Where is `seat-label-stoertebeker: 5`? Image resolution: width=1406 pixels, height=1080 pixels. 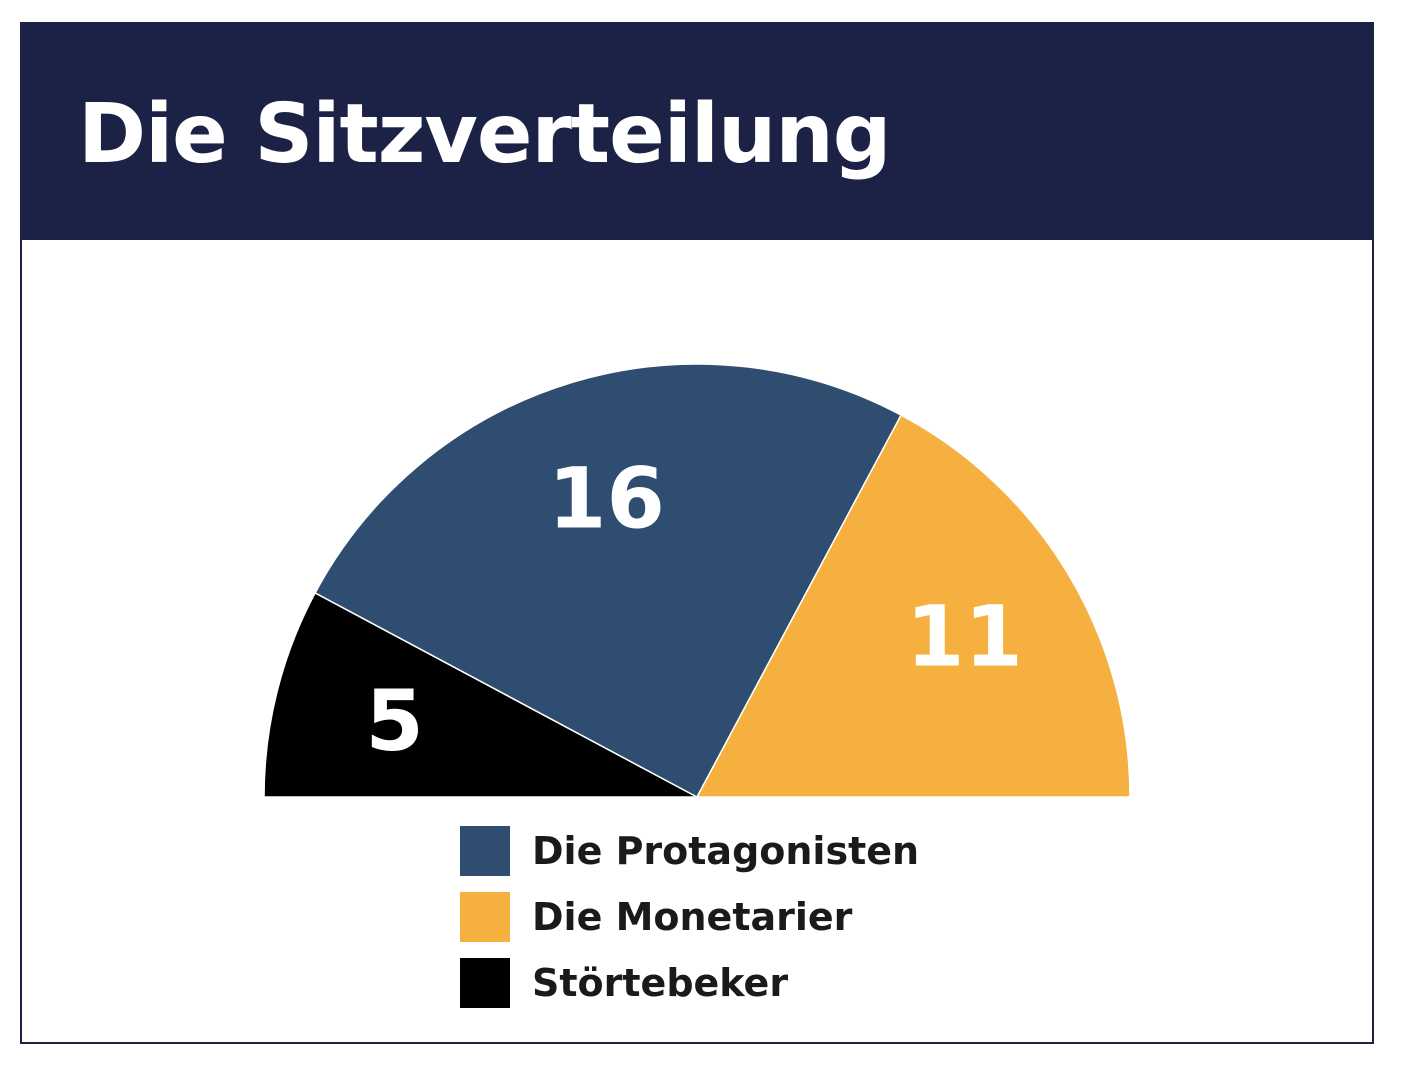 seat-label-stoertebeker: 5 is located at coordinates (394, 721).